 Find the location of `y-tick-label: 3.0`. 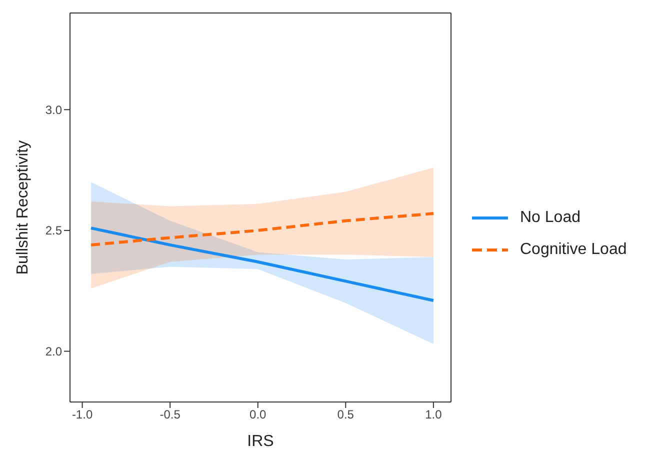

y-tick-label: 3.0 is located at coordinates (53, 109).